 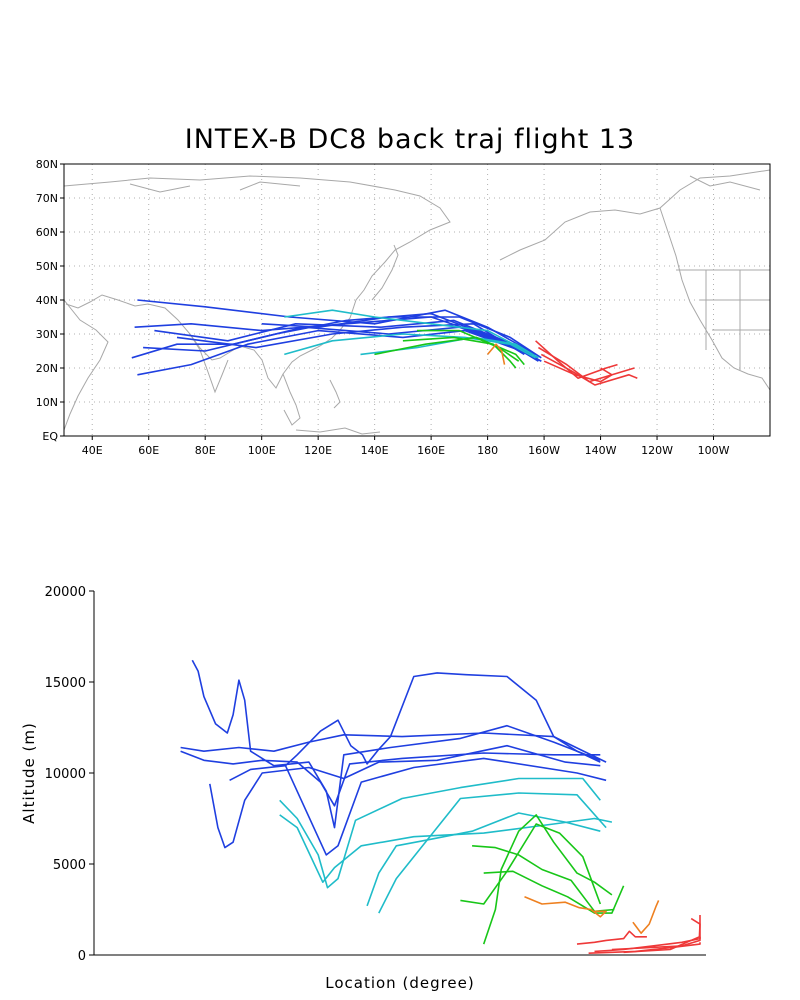 I want to click on map-x-tick-label: 140E, so click(x=375, y=450).